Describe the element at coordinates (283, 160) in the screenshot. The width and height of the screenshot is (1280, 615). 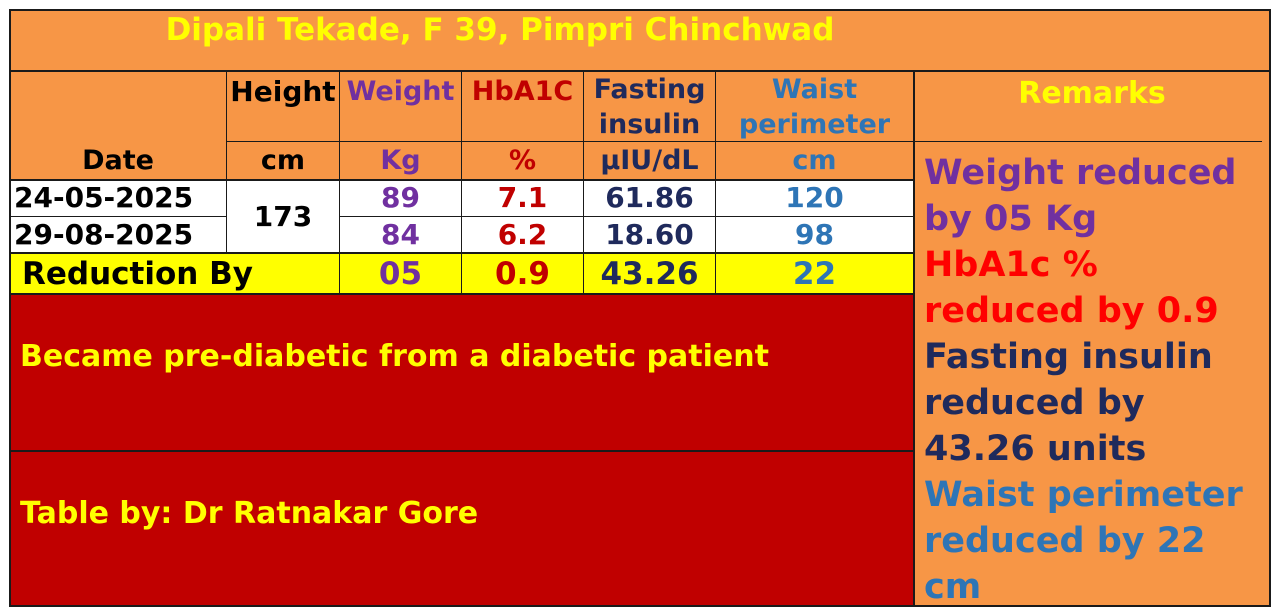
I see `unit-height: cm` at that location.